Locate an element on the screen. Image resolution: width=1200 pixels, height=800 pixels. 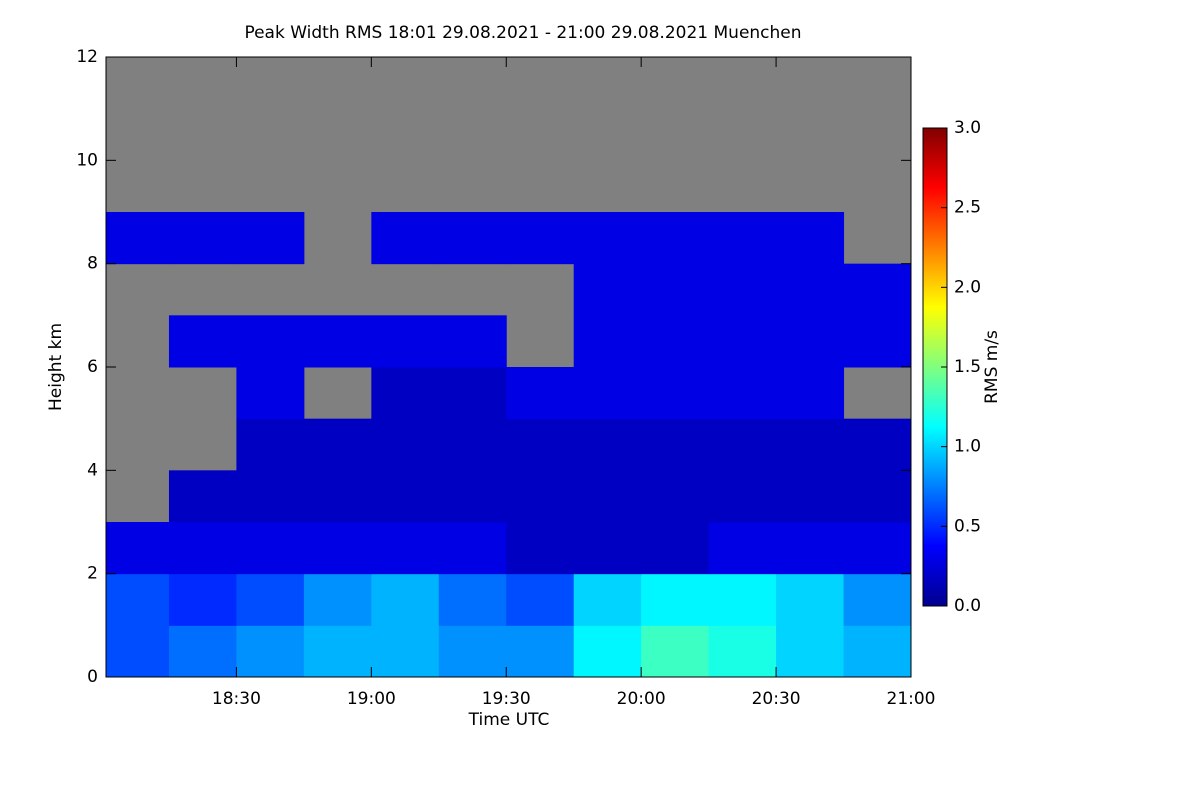
colorbar-tick-label: 1.5 is located at coordinates (967, 367).